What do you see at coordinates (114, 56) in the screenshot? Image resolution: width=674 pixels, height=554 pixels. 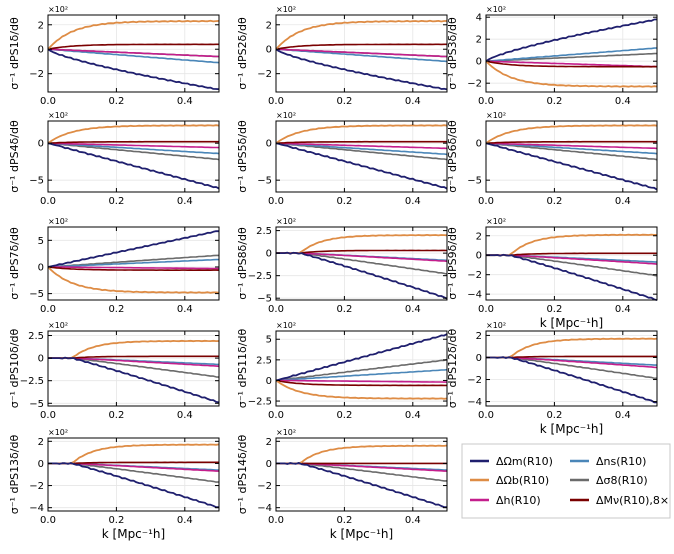 I see `panel-1: 0.0 0.2 0.4 −2 0 2 ×10² σ⁻¹ dPS1δ/dθ` at bounding box center [114, 56].